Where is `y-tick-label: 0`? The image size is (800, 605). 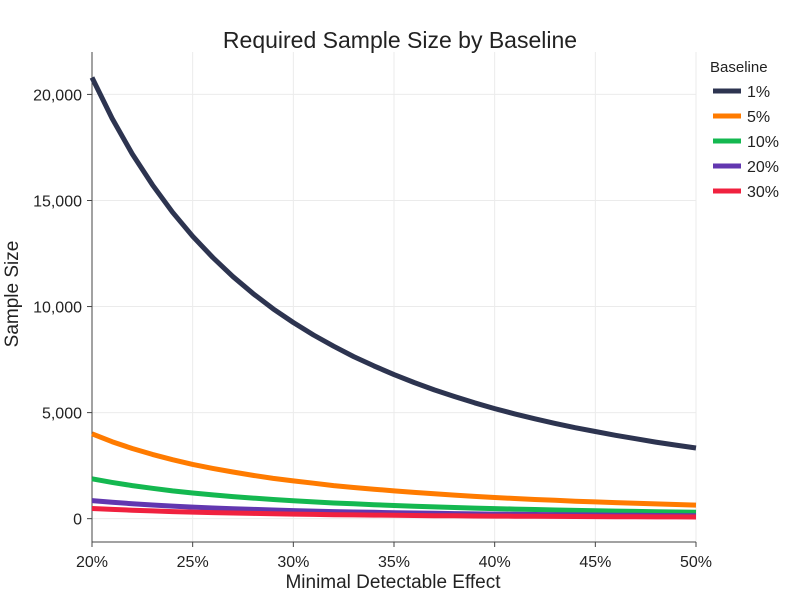
y-tick-label: 0 is located at coordinates (77, 520).